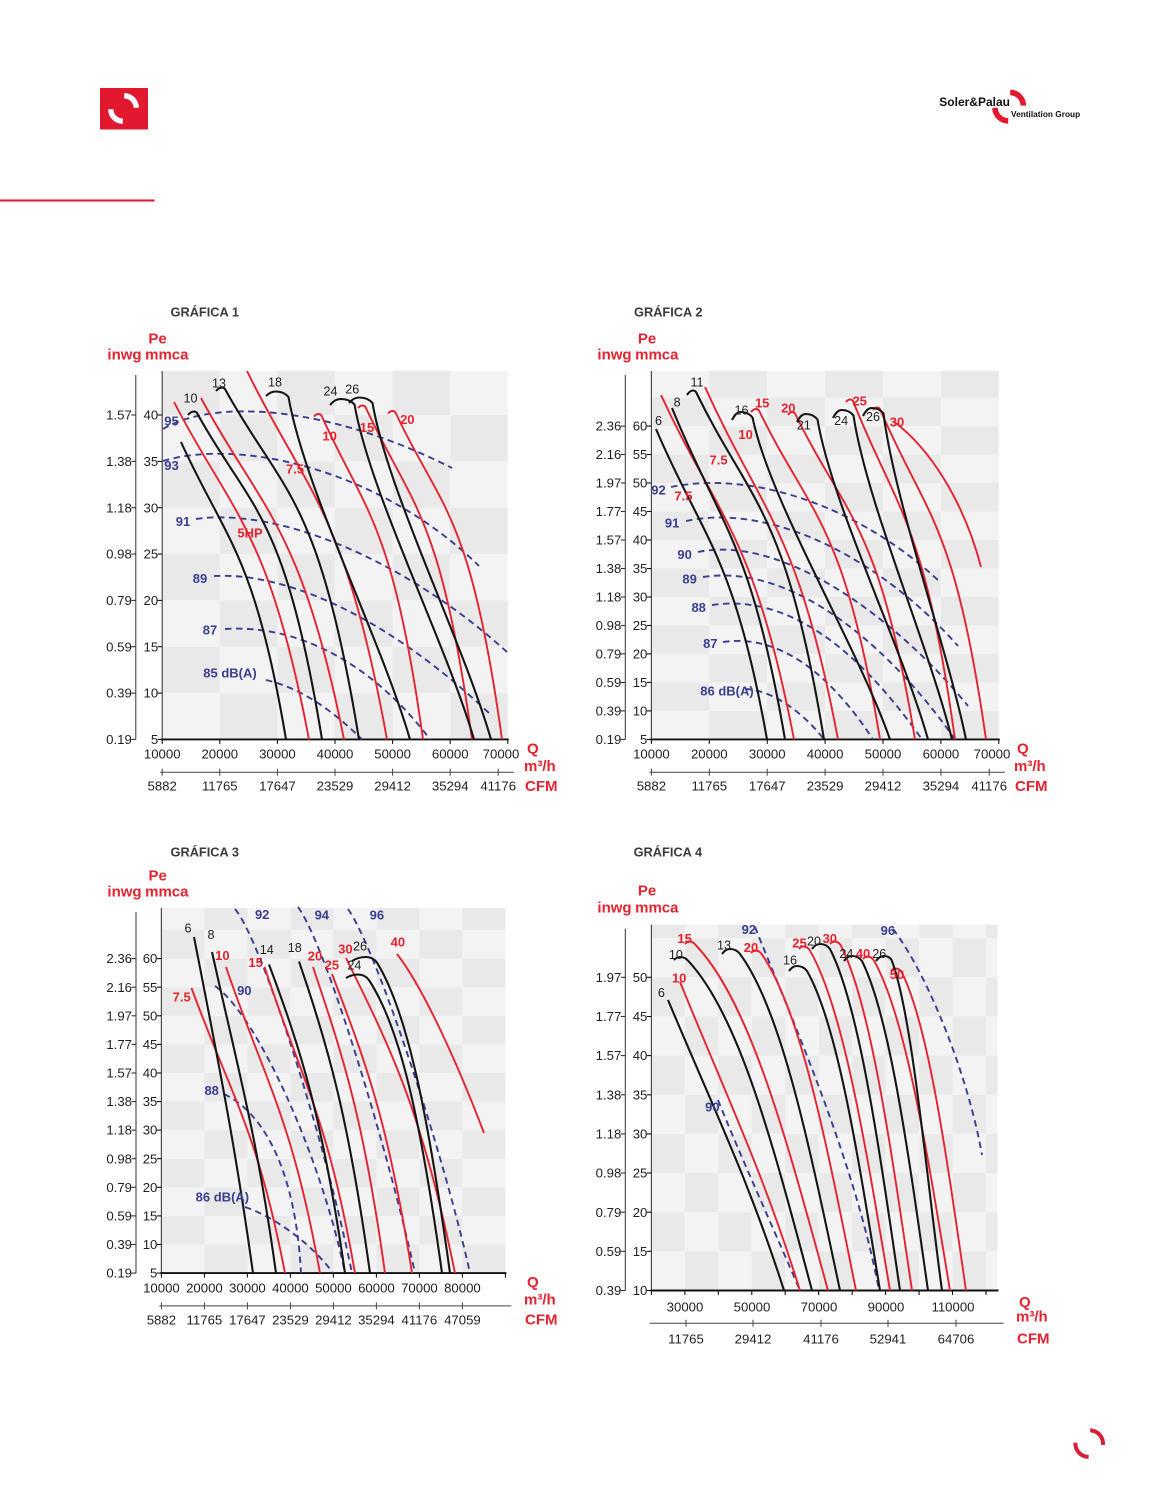 This screenshot has height=1508, width=1157. What do you see at coordinates (897, 974) in the screenshot?
I see `svg-text: 50` at bounding box center [897, 974].